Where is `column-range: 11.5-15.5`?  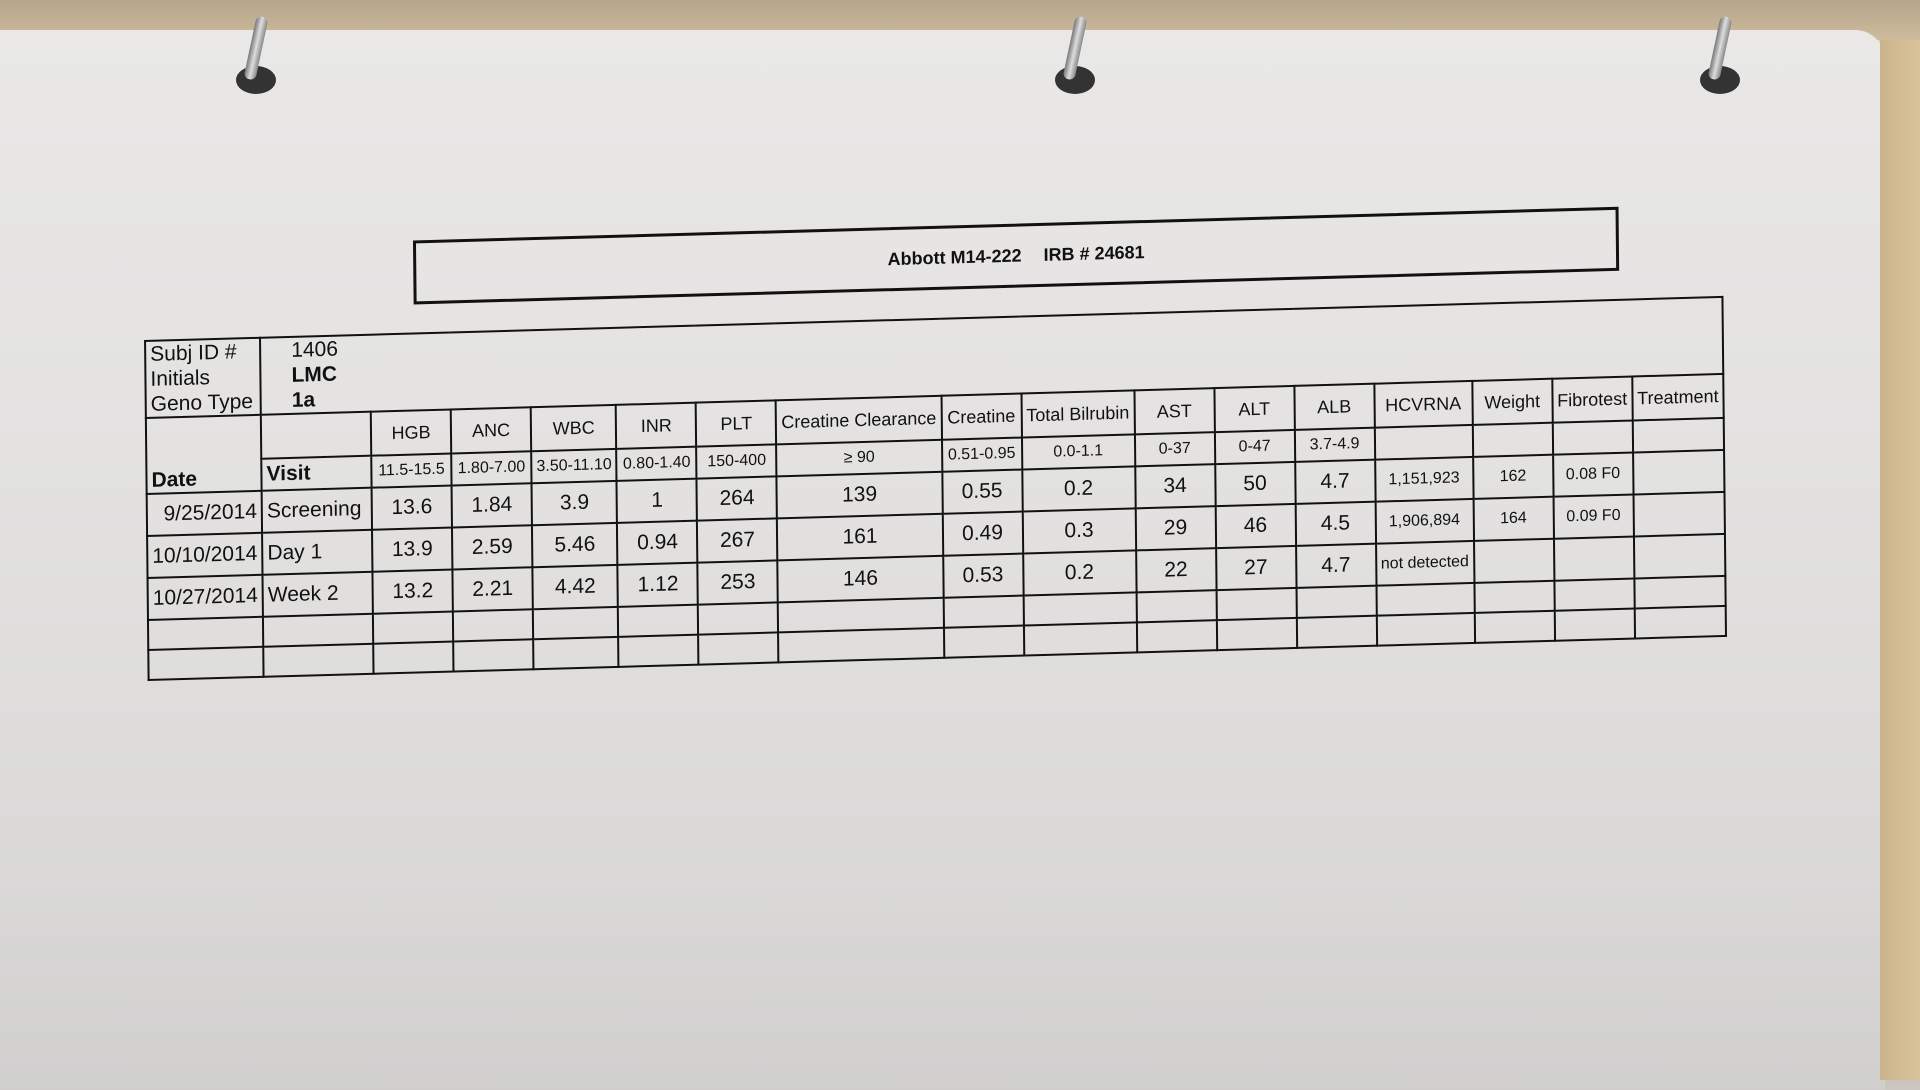
column-range: 11.5-15.5 is located at coordinates (411, 470).